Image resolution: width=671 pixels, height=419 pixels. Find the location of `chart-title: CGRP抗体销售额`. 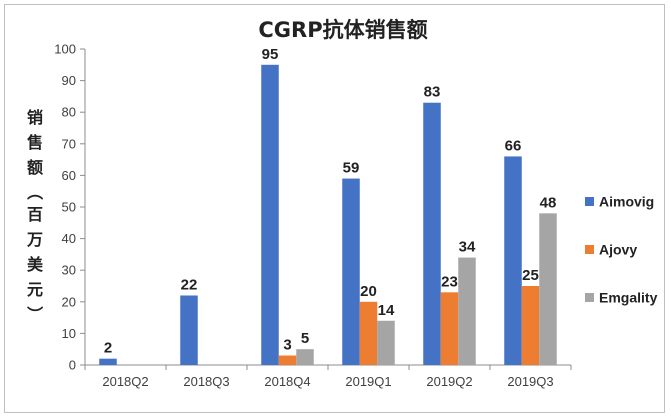

chart-title: CGRP抗体销售额 is located at coordinates (342, 30).